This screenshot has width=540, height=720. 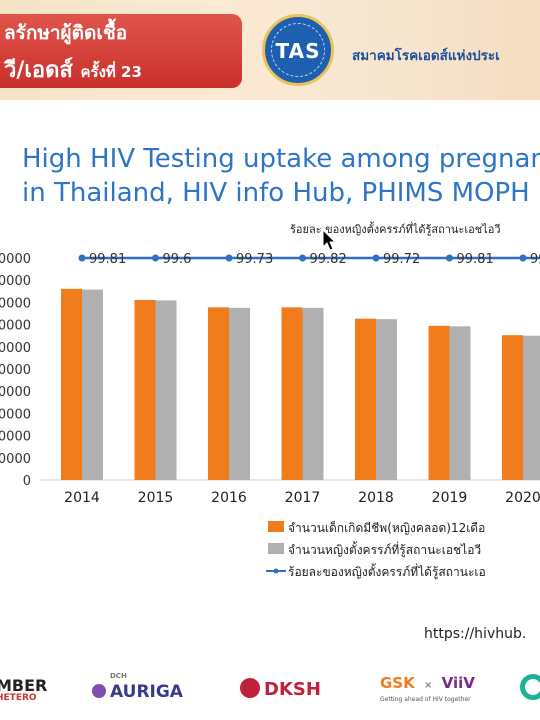 What do you see at coordinates (530, 687) in the screenshot?
I see `sponsor-green-logo-icon` at bounding box center [530, 687].